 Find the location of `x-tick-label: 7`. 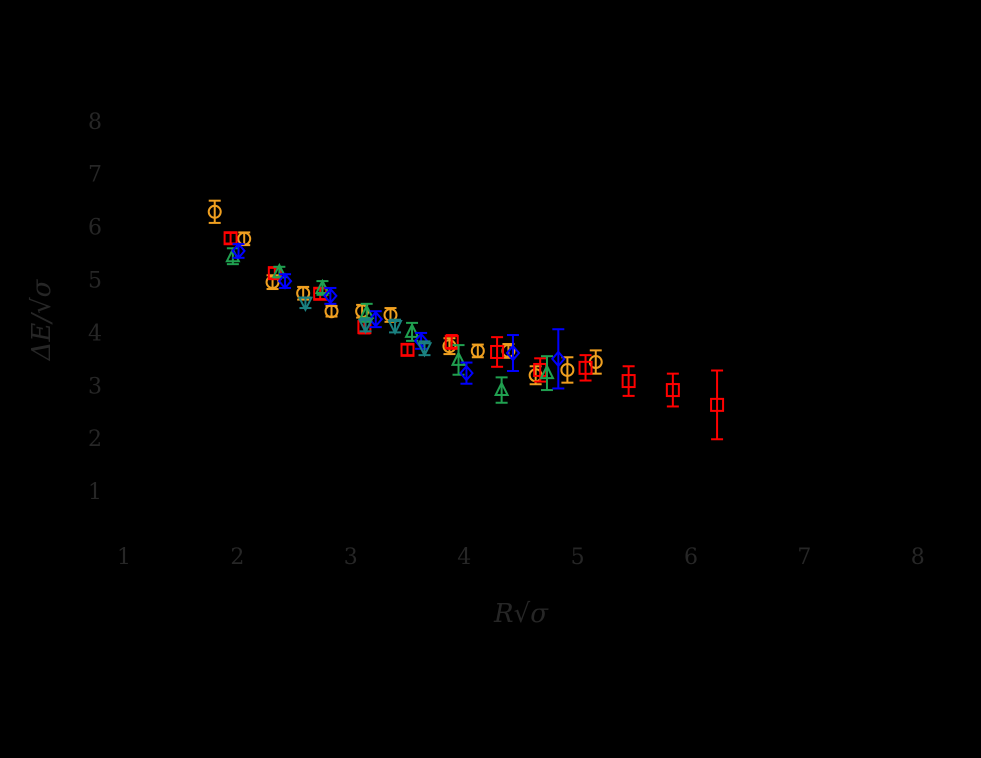

x-tick-label: 7 is located at coordinates (804, 557).